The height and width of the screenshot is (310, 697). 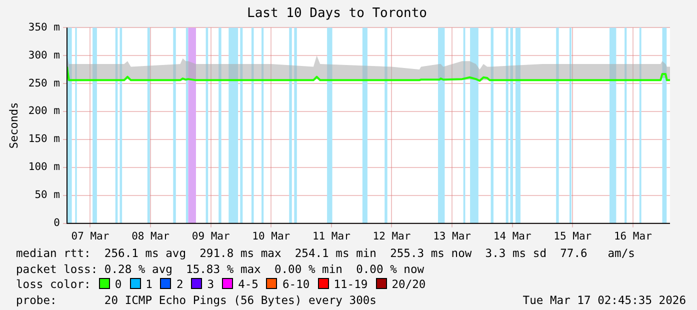 I want to click on y-tick-label: 250 m, so click(x=44, y=83).